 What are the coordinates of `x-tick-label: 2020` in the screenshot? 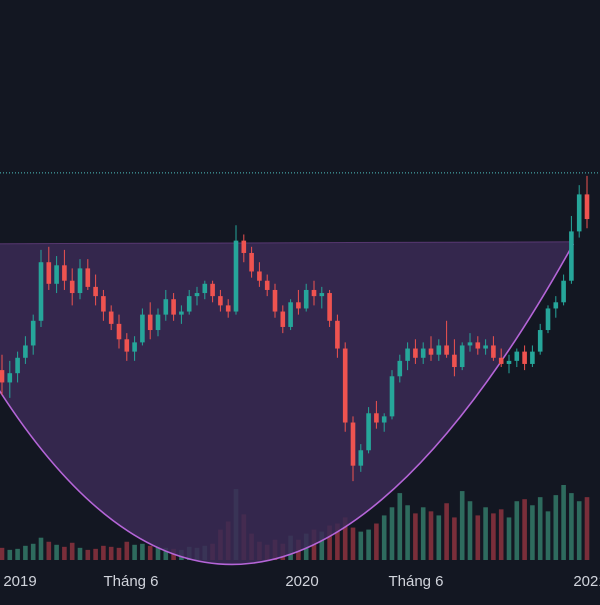 It's located at (301, 581).